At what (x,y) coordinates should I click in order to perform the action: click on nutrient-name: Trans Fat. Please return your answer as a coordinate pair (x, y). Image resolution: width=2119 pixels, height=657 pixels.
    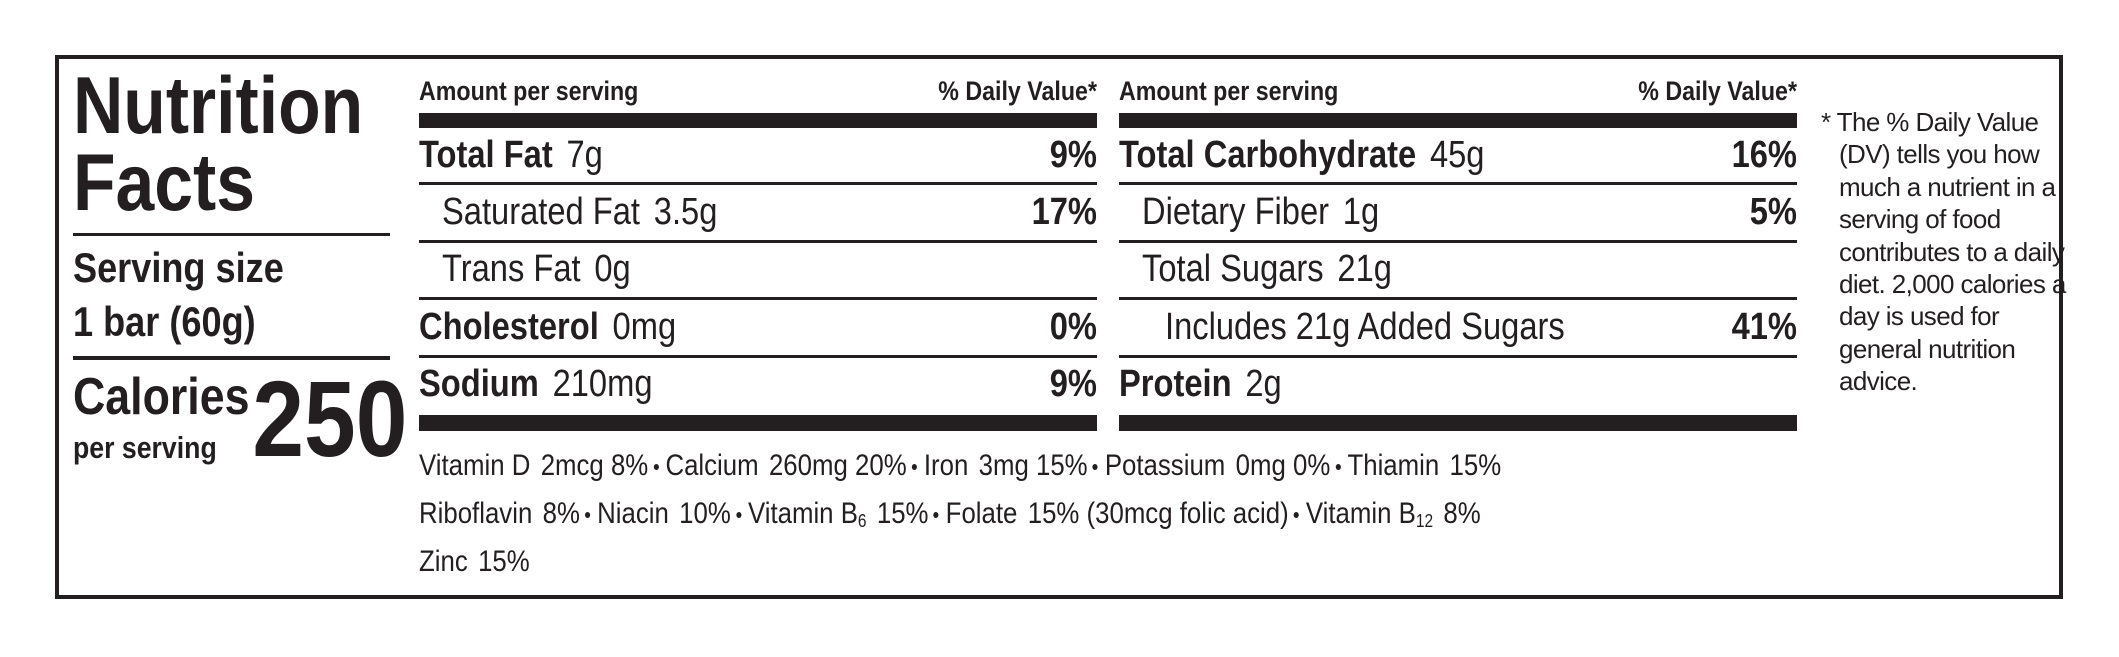
    Looking at the image, I should click on (511, 269).